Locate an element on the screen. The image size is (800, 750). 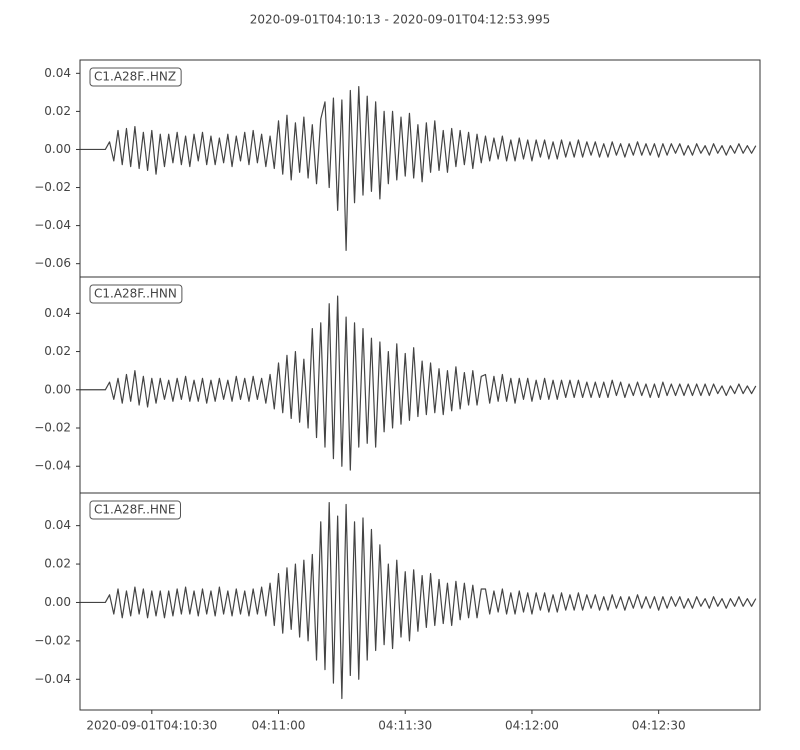
x-tick-label: 04:11:00 is located at coordinates (279, 726).